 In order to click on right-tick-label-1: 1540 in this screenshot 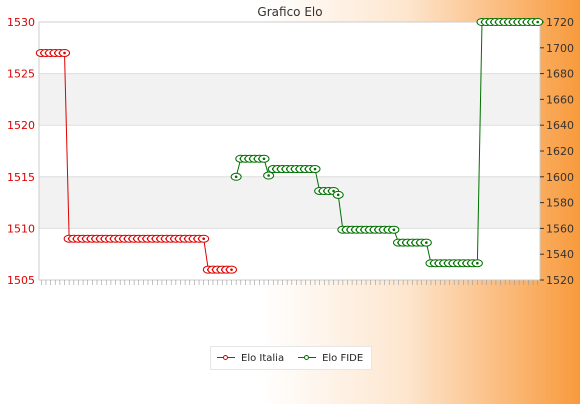, I will do `click(560, 254)`.